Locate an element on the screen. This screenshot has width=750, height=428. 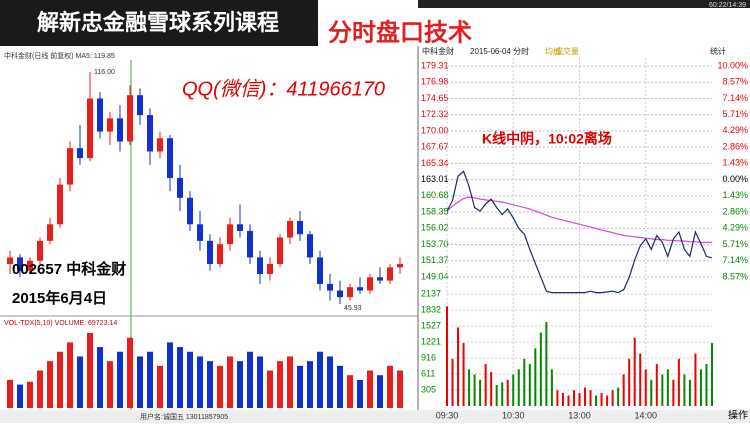
price-tick-label: 158.35 is located at coordinates (435, 211).